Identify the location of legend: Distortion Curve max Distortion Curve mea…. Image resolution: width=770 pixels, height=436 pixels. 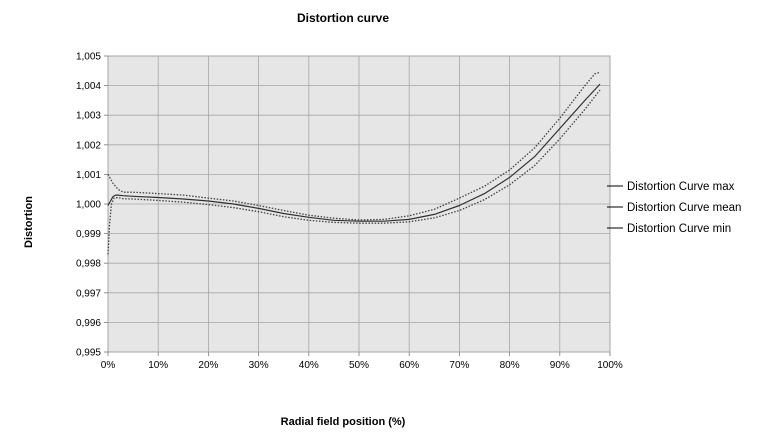
(674, 208).